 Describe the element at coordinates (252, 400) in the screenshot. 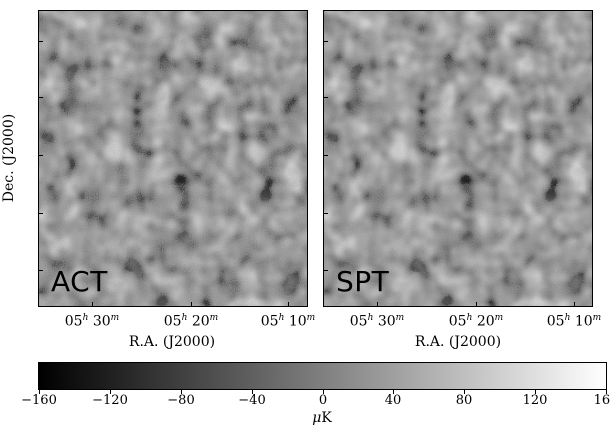

I see `colorbar-tick-label: −40` at that location.